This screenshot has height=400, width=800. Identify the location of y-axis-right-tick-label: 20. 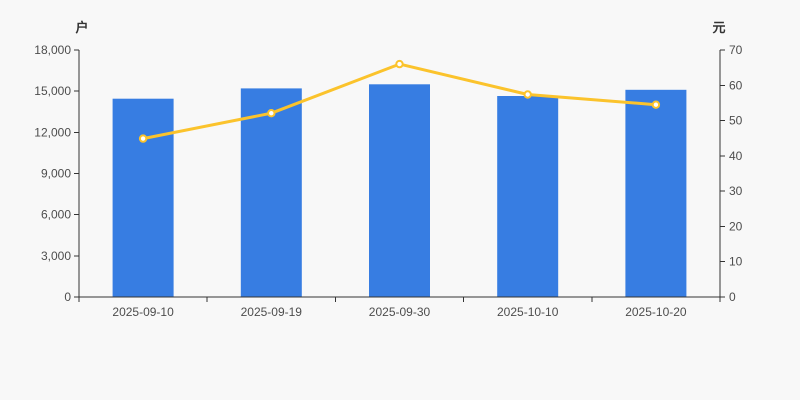
(736, 226).